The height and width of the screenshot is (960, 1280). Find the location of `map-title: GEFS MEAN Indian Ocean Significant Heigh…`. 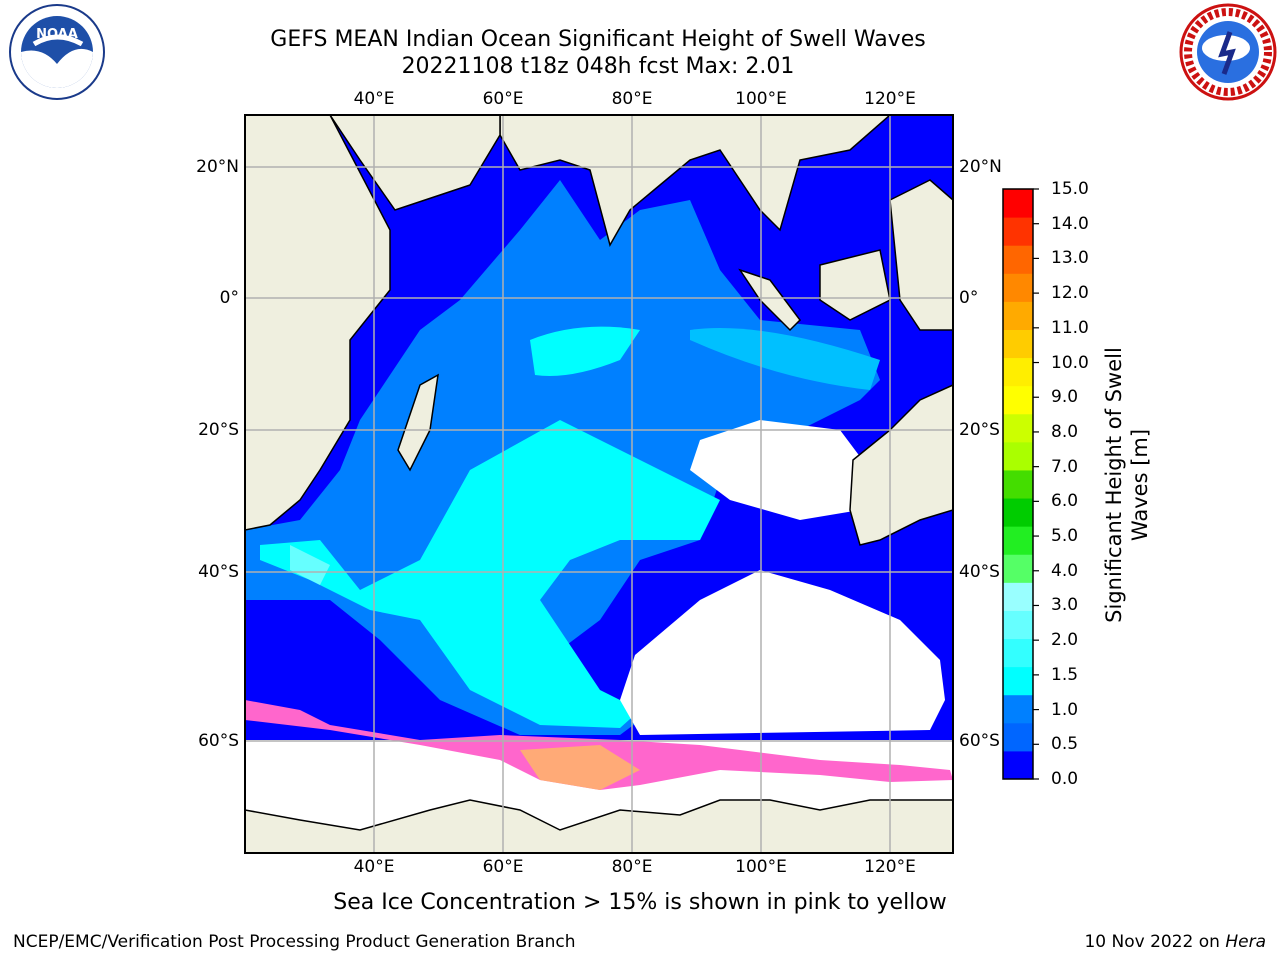

map-title: GEFS MEAN Indian Ocean Significant Heigh… is located at coordinates (598, 39).